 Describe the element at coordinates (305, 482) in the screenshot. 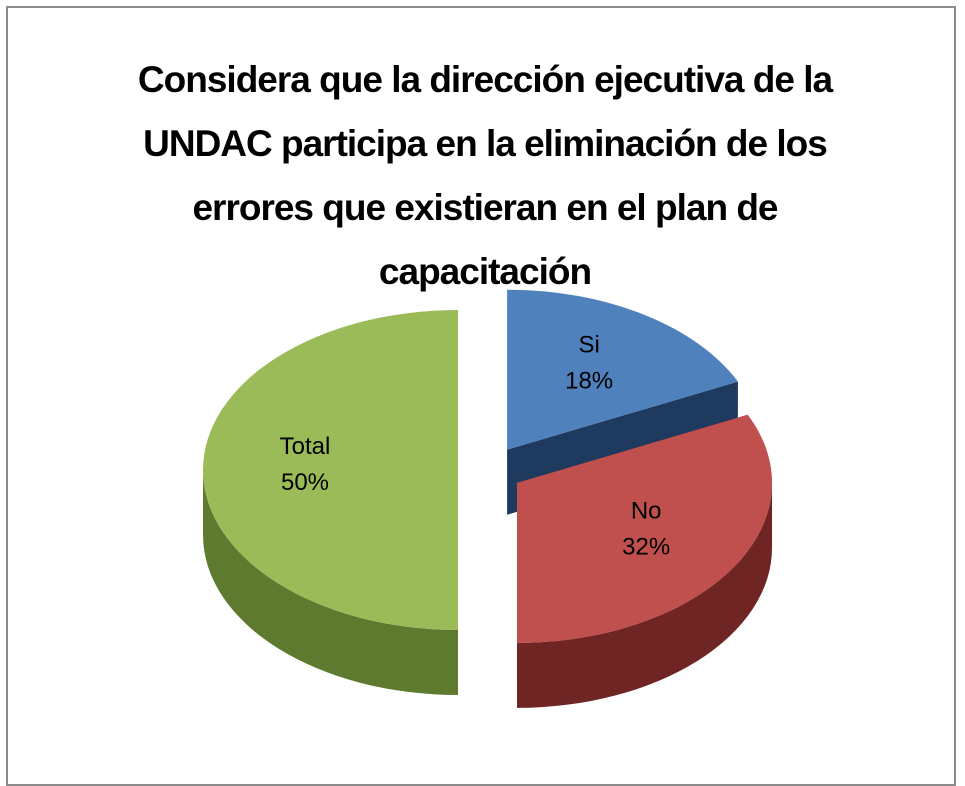

I see `slice-value-label: 50%` at that location.